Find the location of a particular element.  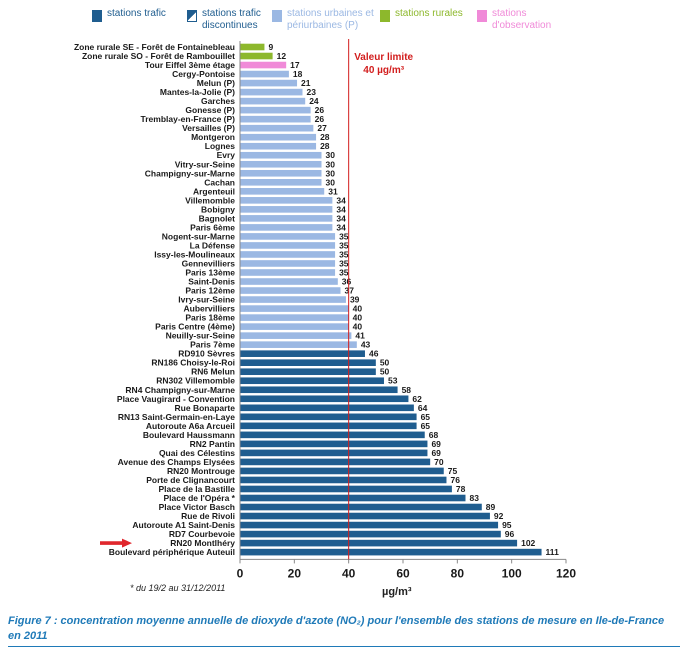

value-label: 39 is located at coordinates (355, 300).